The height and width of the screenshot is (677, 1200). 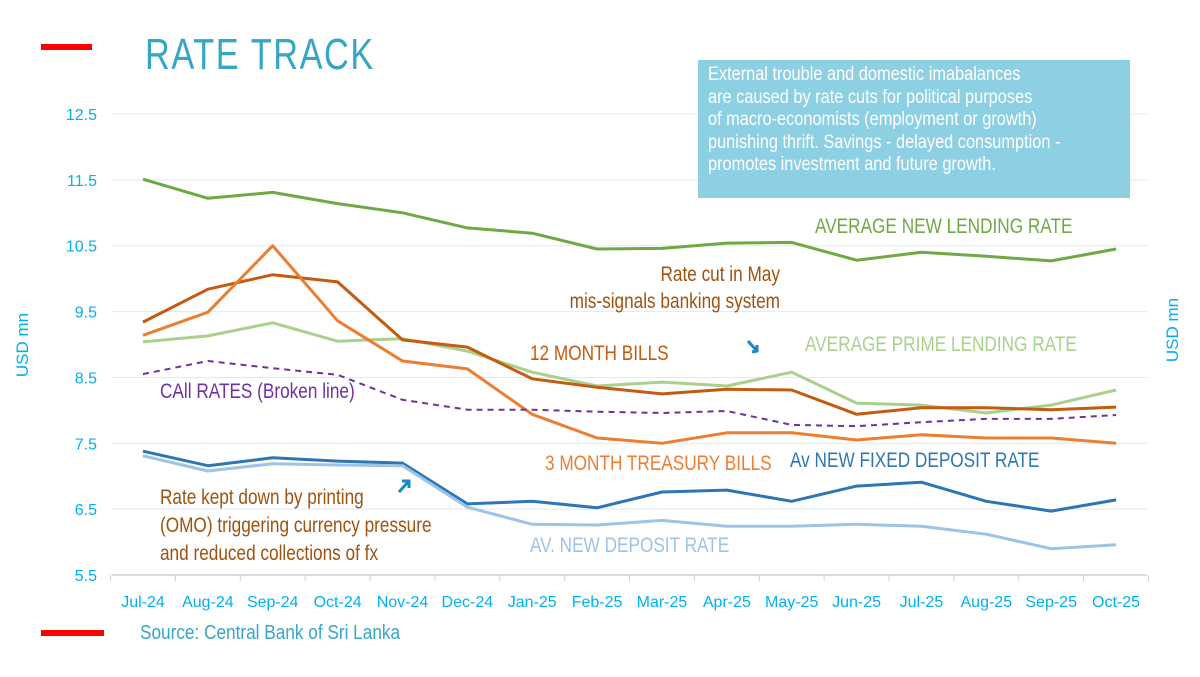 I want to click on accent-bar-bottom, so click(x=72, y=633).